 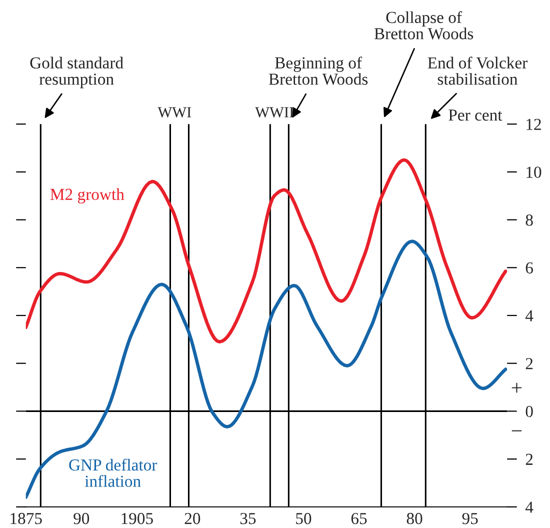 I want to click on x-tick-label: 90, so click(x=82, y=518).